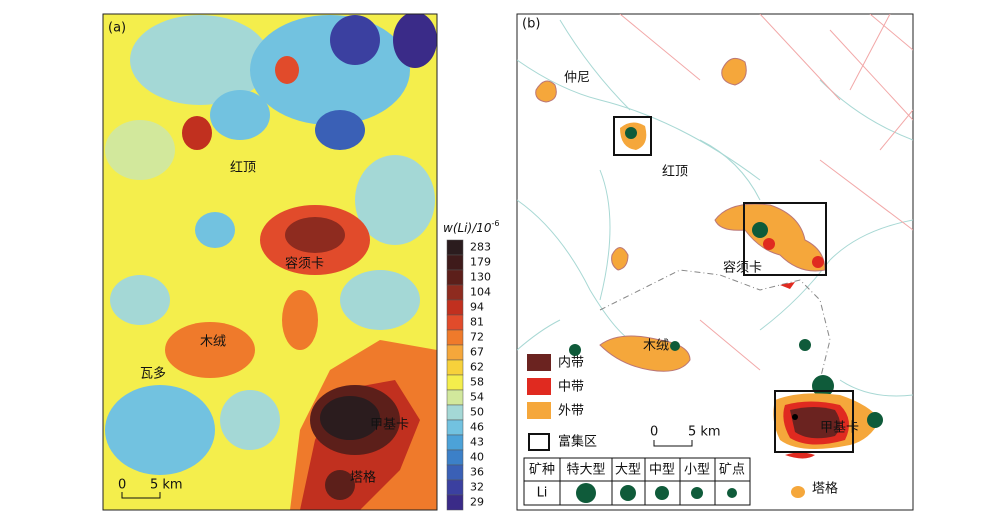  What do you see at coordinates (477, 472) in the screenshot?
I see `legend-label: 36` at bounding box center [477, 472].